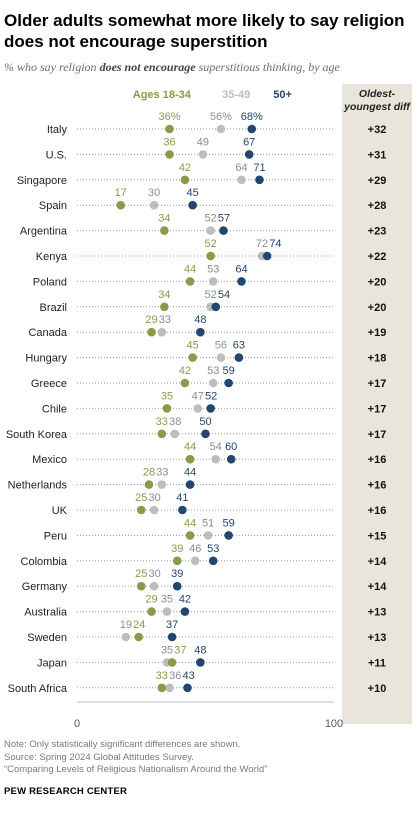  I want to click on diff-value: +18, so click(377, 359).